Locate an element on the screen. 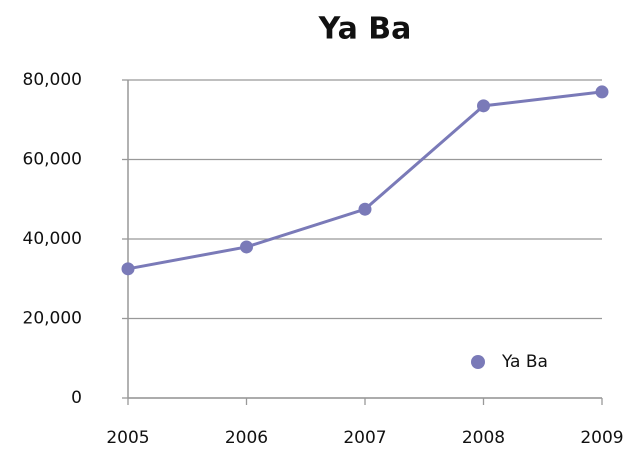 This screenshot has width=633, height=452. x-tick-label: 2008 is located at coordinates (483, 438).